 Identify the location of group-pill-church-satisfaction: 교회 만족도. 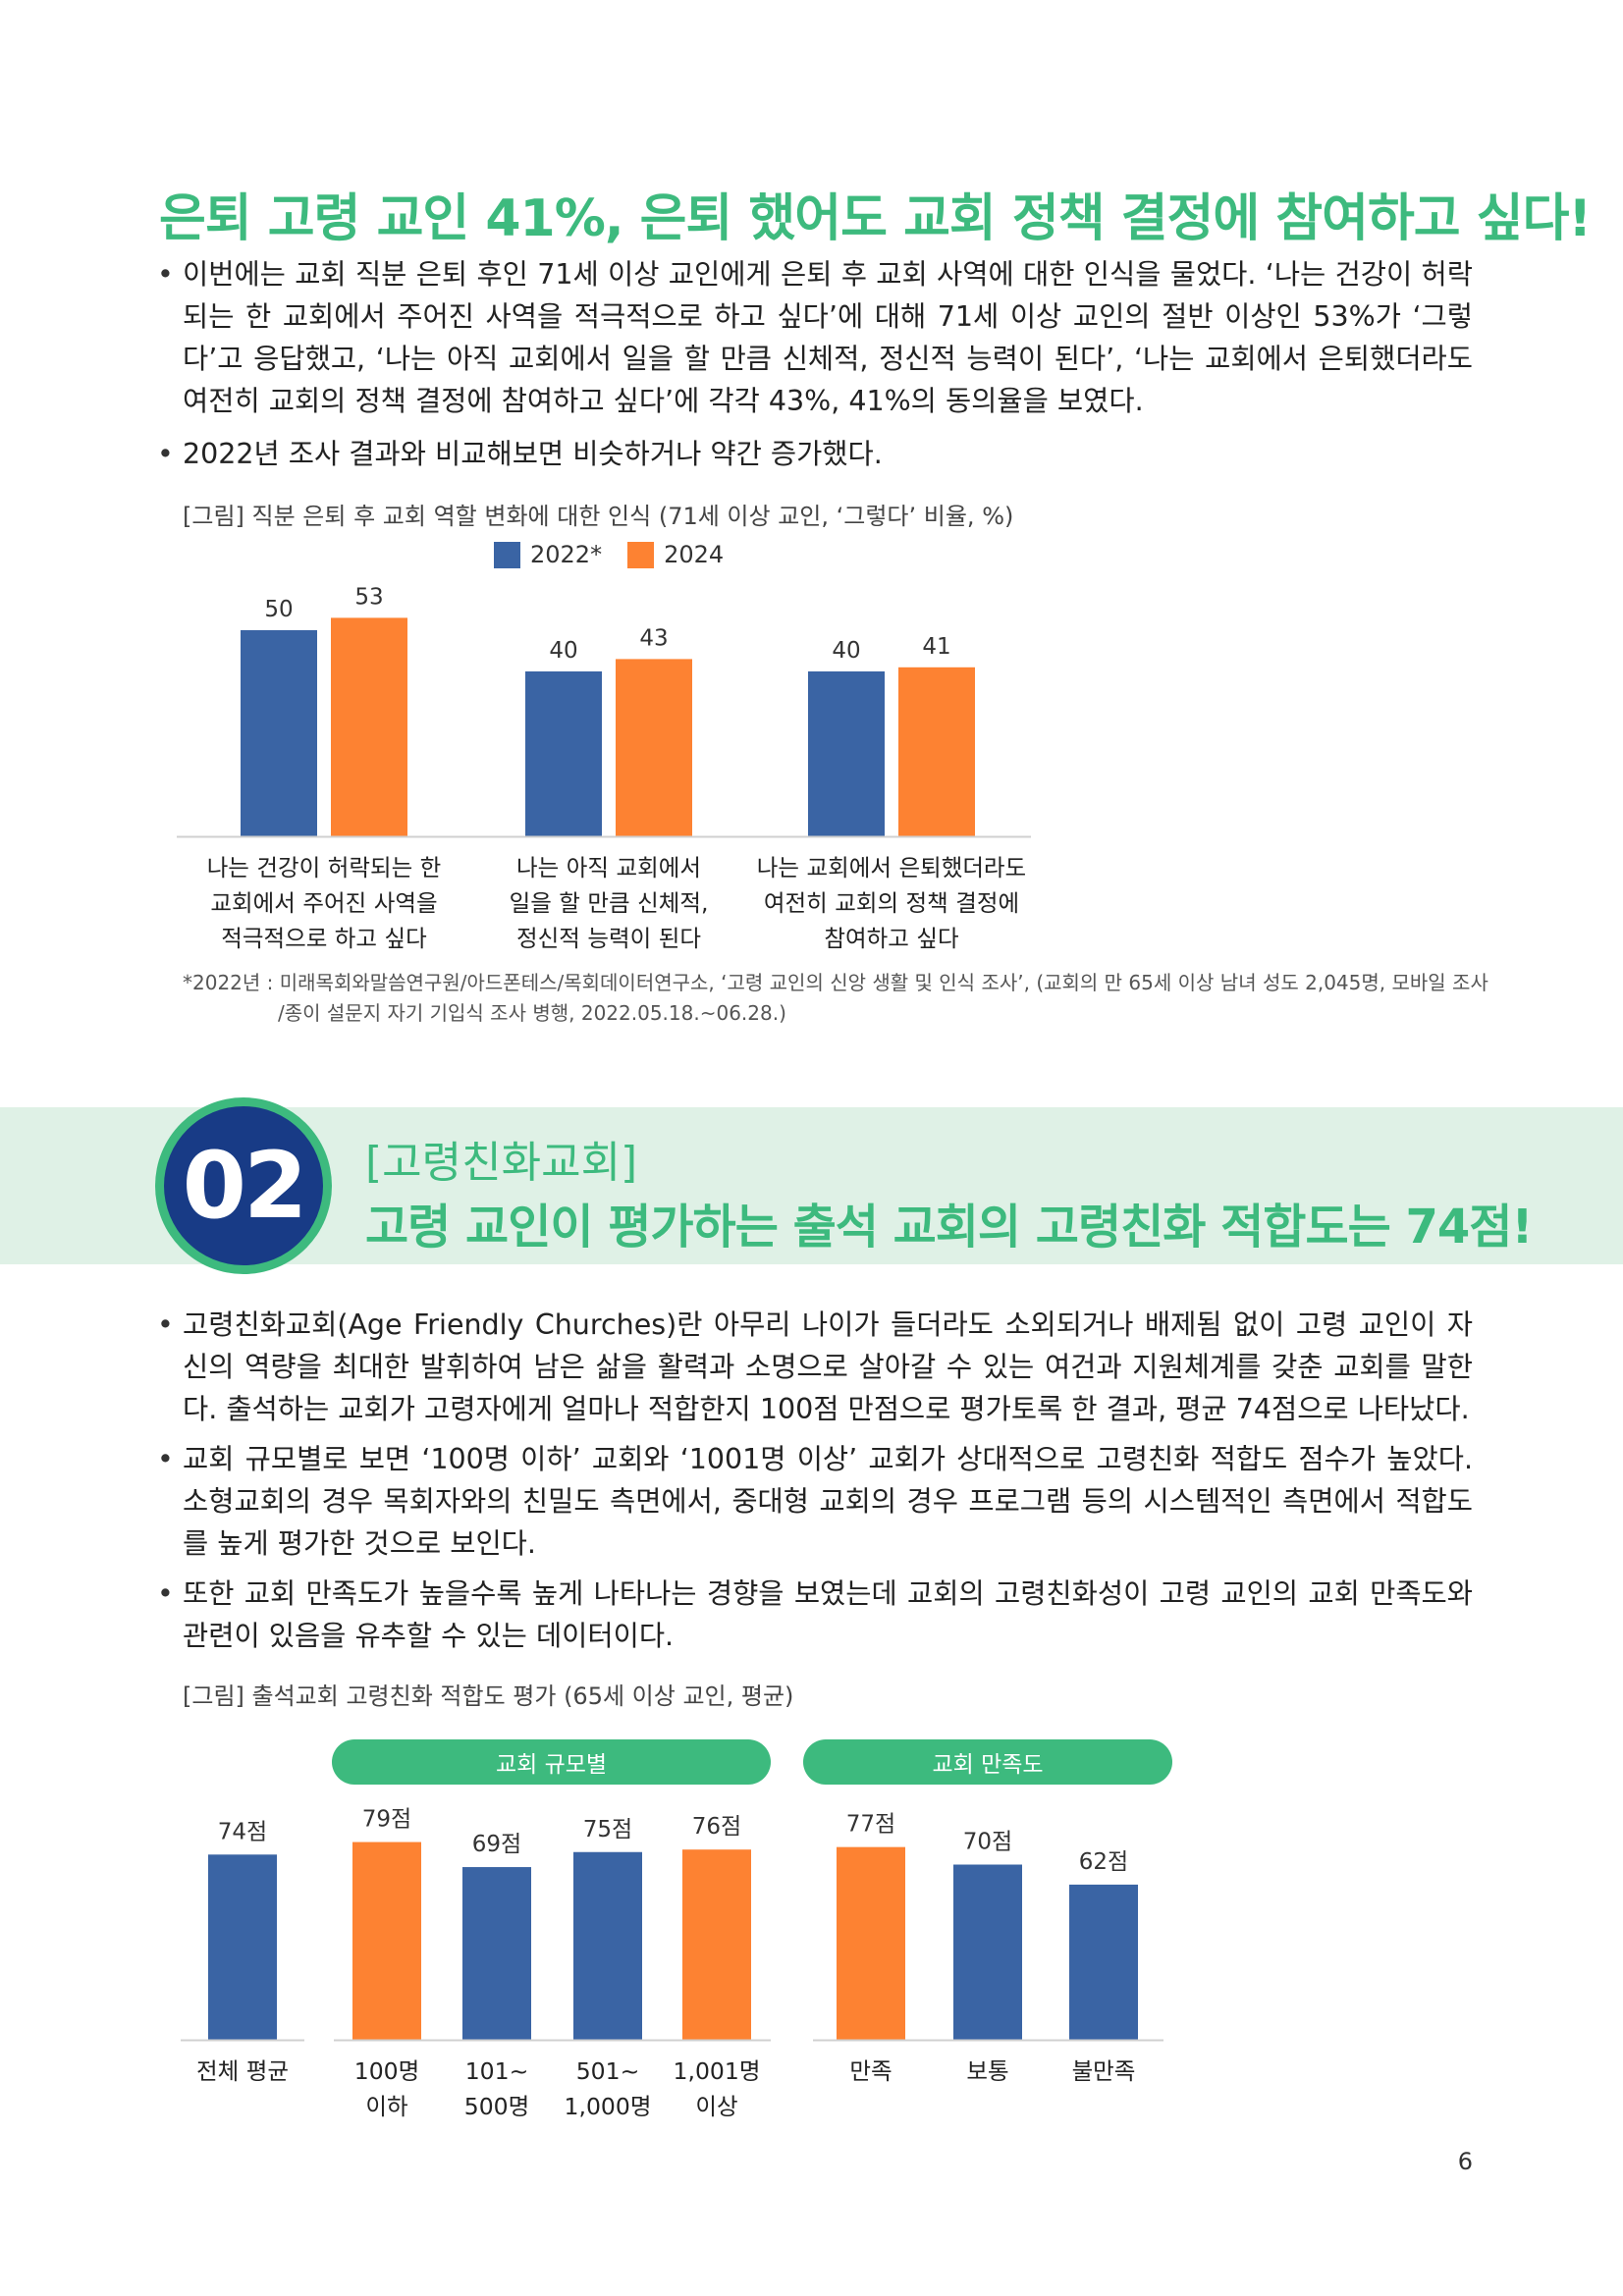
(987, 1762).